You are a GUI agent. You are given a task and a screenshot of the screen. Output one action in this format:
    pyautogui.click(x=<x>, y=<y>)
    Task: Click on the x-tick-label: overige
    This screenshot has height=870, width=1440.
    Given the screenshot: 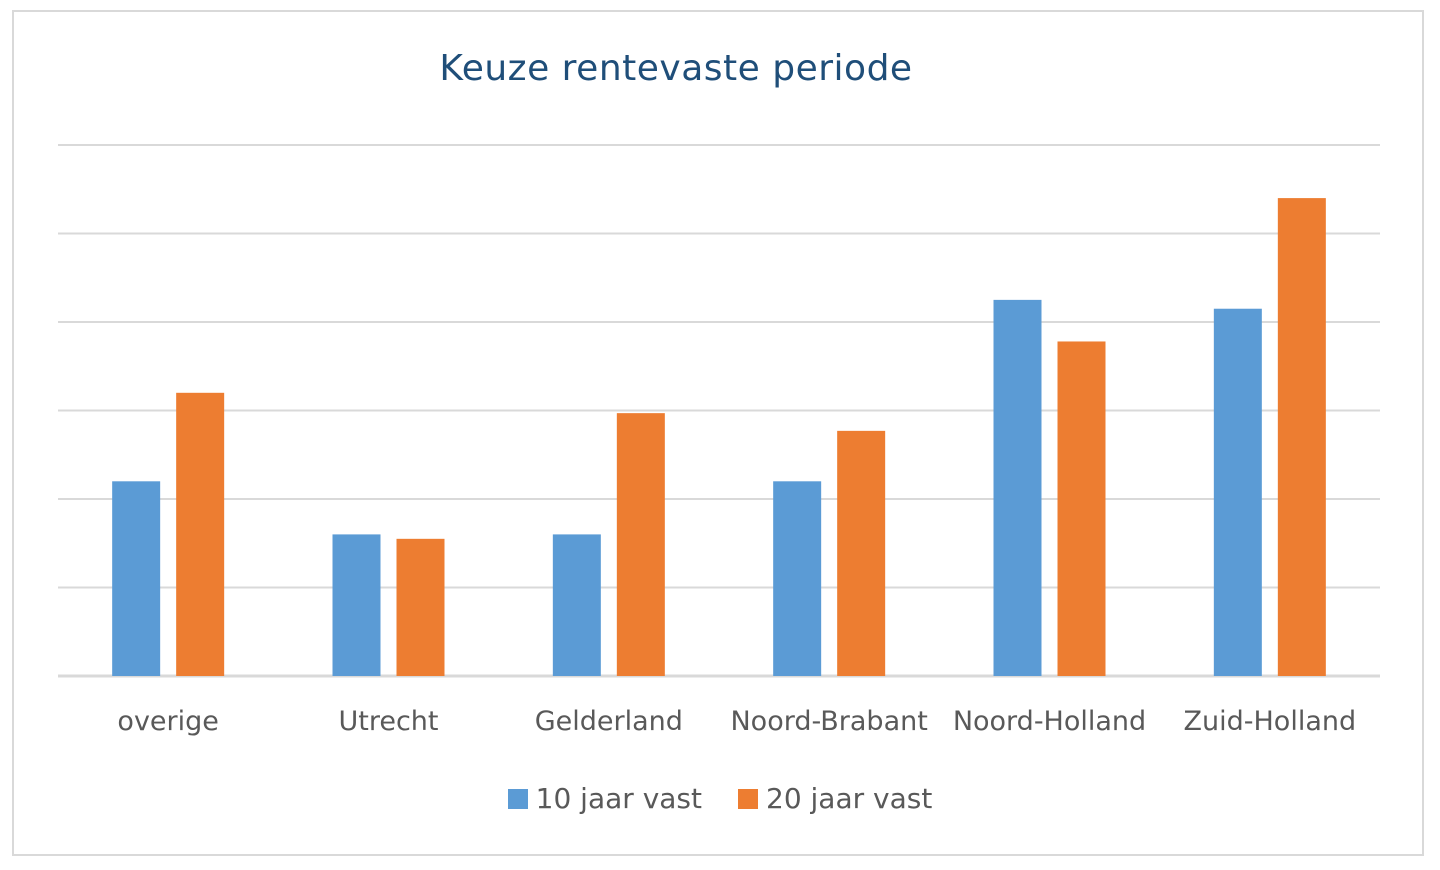 What is the action you would take?
    pyautogui.click(x=167, y=721)
    